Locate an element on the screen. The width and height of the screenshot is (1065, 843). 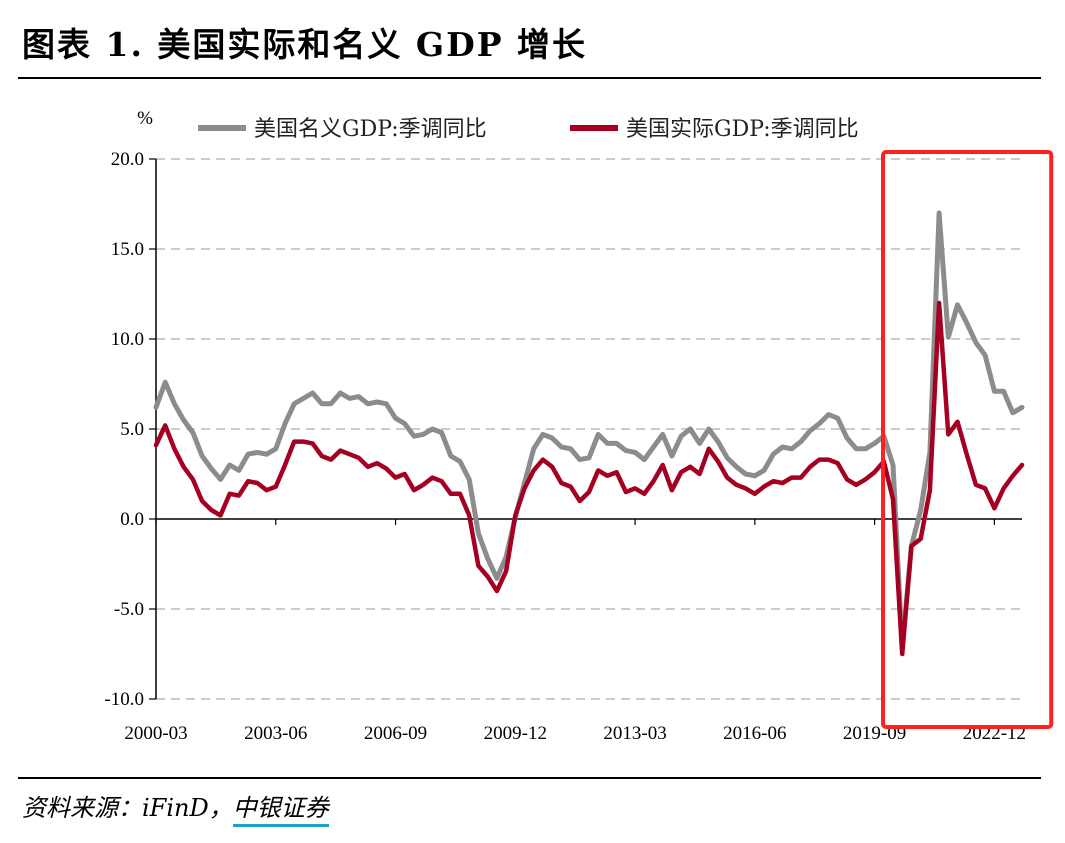
chart-figure-title: 图表 1. 美国实际和名义 GDP 增长 is located at coordinates (305, 44).